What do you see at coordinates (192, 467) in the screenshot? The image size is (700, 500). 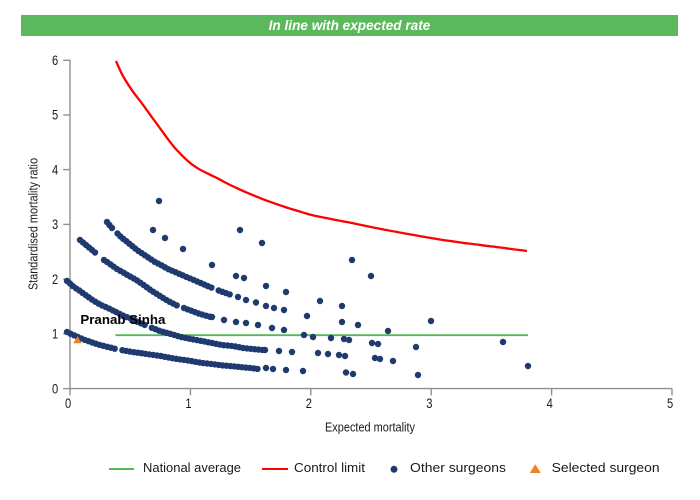 I see `svg-text: National average` at bounding box center [192, 467].